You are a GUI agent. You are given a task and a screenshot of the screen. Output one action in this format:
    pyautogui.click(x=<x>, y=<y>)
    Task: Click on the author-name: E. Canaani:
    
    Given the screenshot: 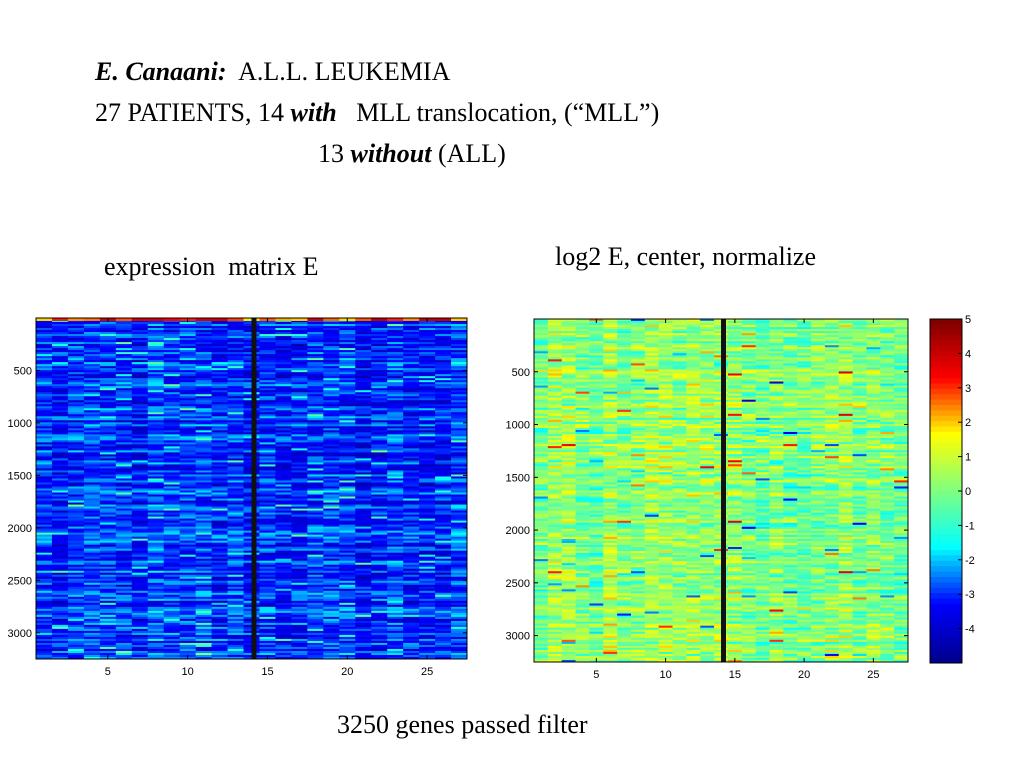 What is the action you would take?
    pyautogui.click(x=161, y=71)
    